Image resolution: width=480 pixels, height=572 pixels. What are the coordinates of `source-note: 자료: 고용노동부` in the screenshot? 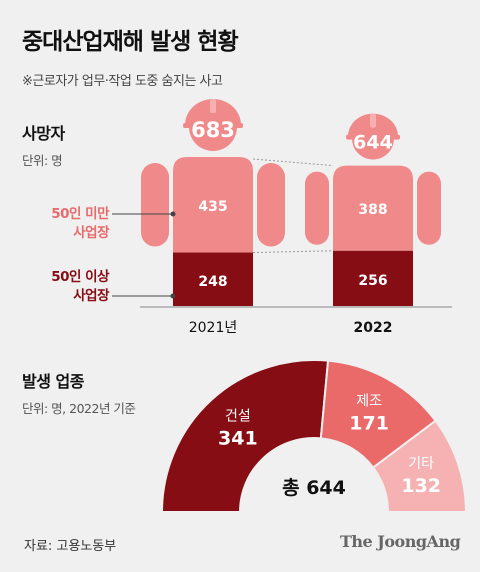 It's located at (70, 546).